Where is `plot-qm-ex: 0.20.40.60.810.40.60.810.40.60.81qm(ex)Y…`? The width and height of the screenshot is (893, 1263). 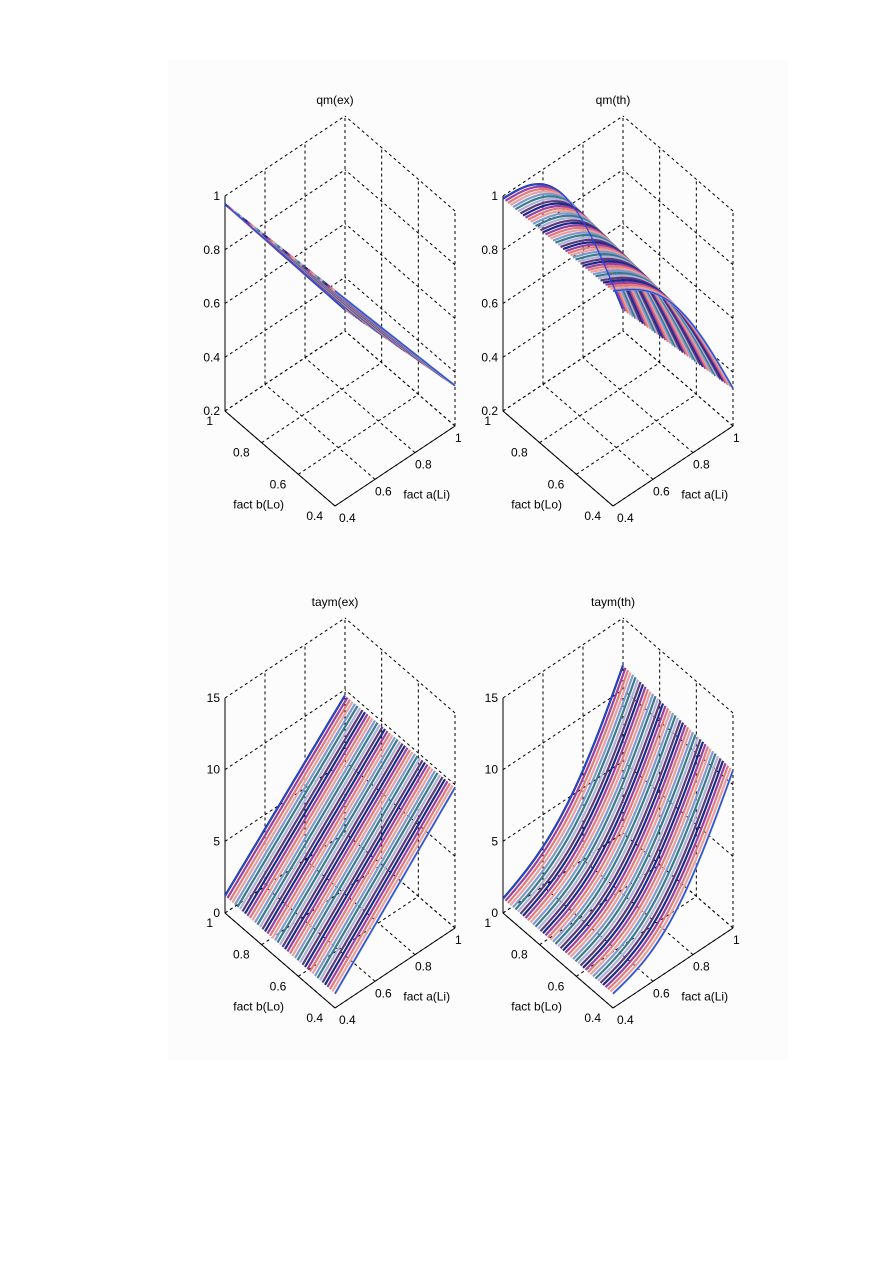
plot-qm-ex: 0.20.40.60.810.40.60.810.40.60.81qm(ex)Y… is located at coordinates (323, 315).